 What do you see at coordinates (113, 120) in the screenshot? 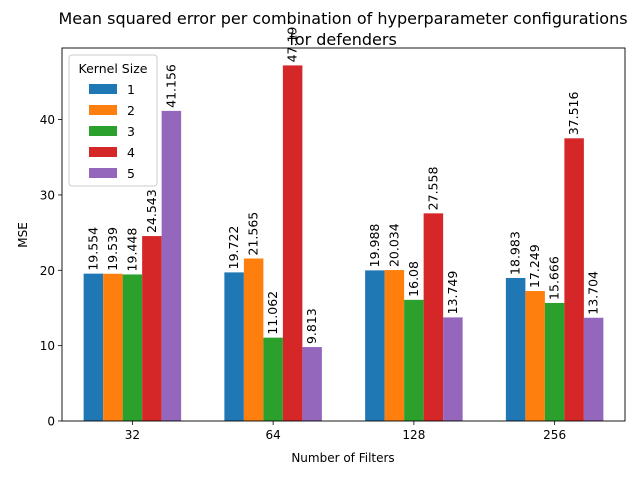
I see `legend: Kernel Size 1 2 3 4 5` at bounding box center [113, 120].